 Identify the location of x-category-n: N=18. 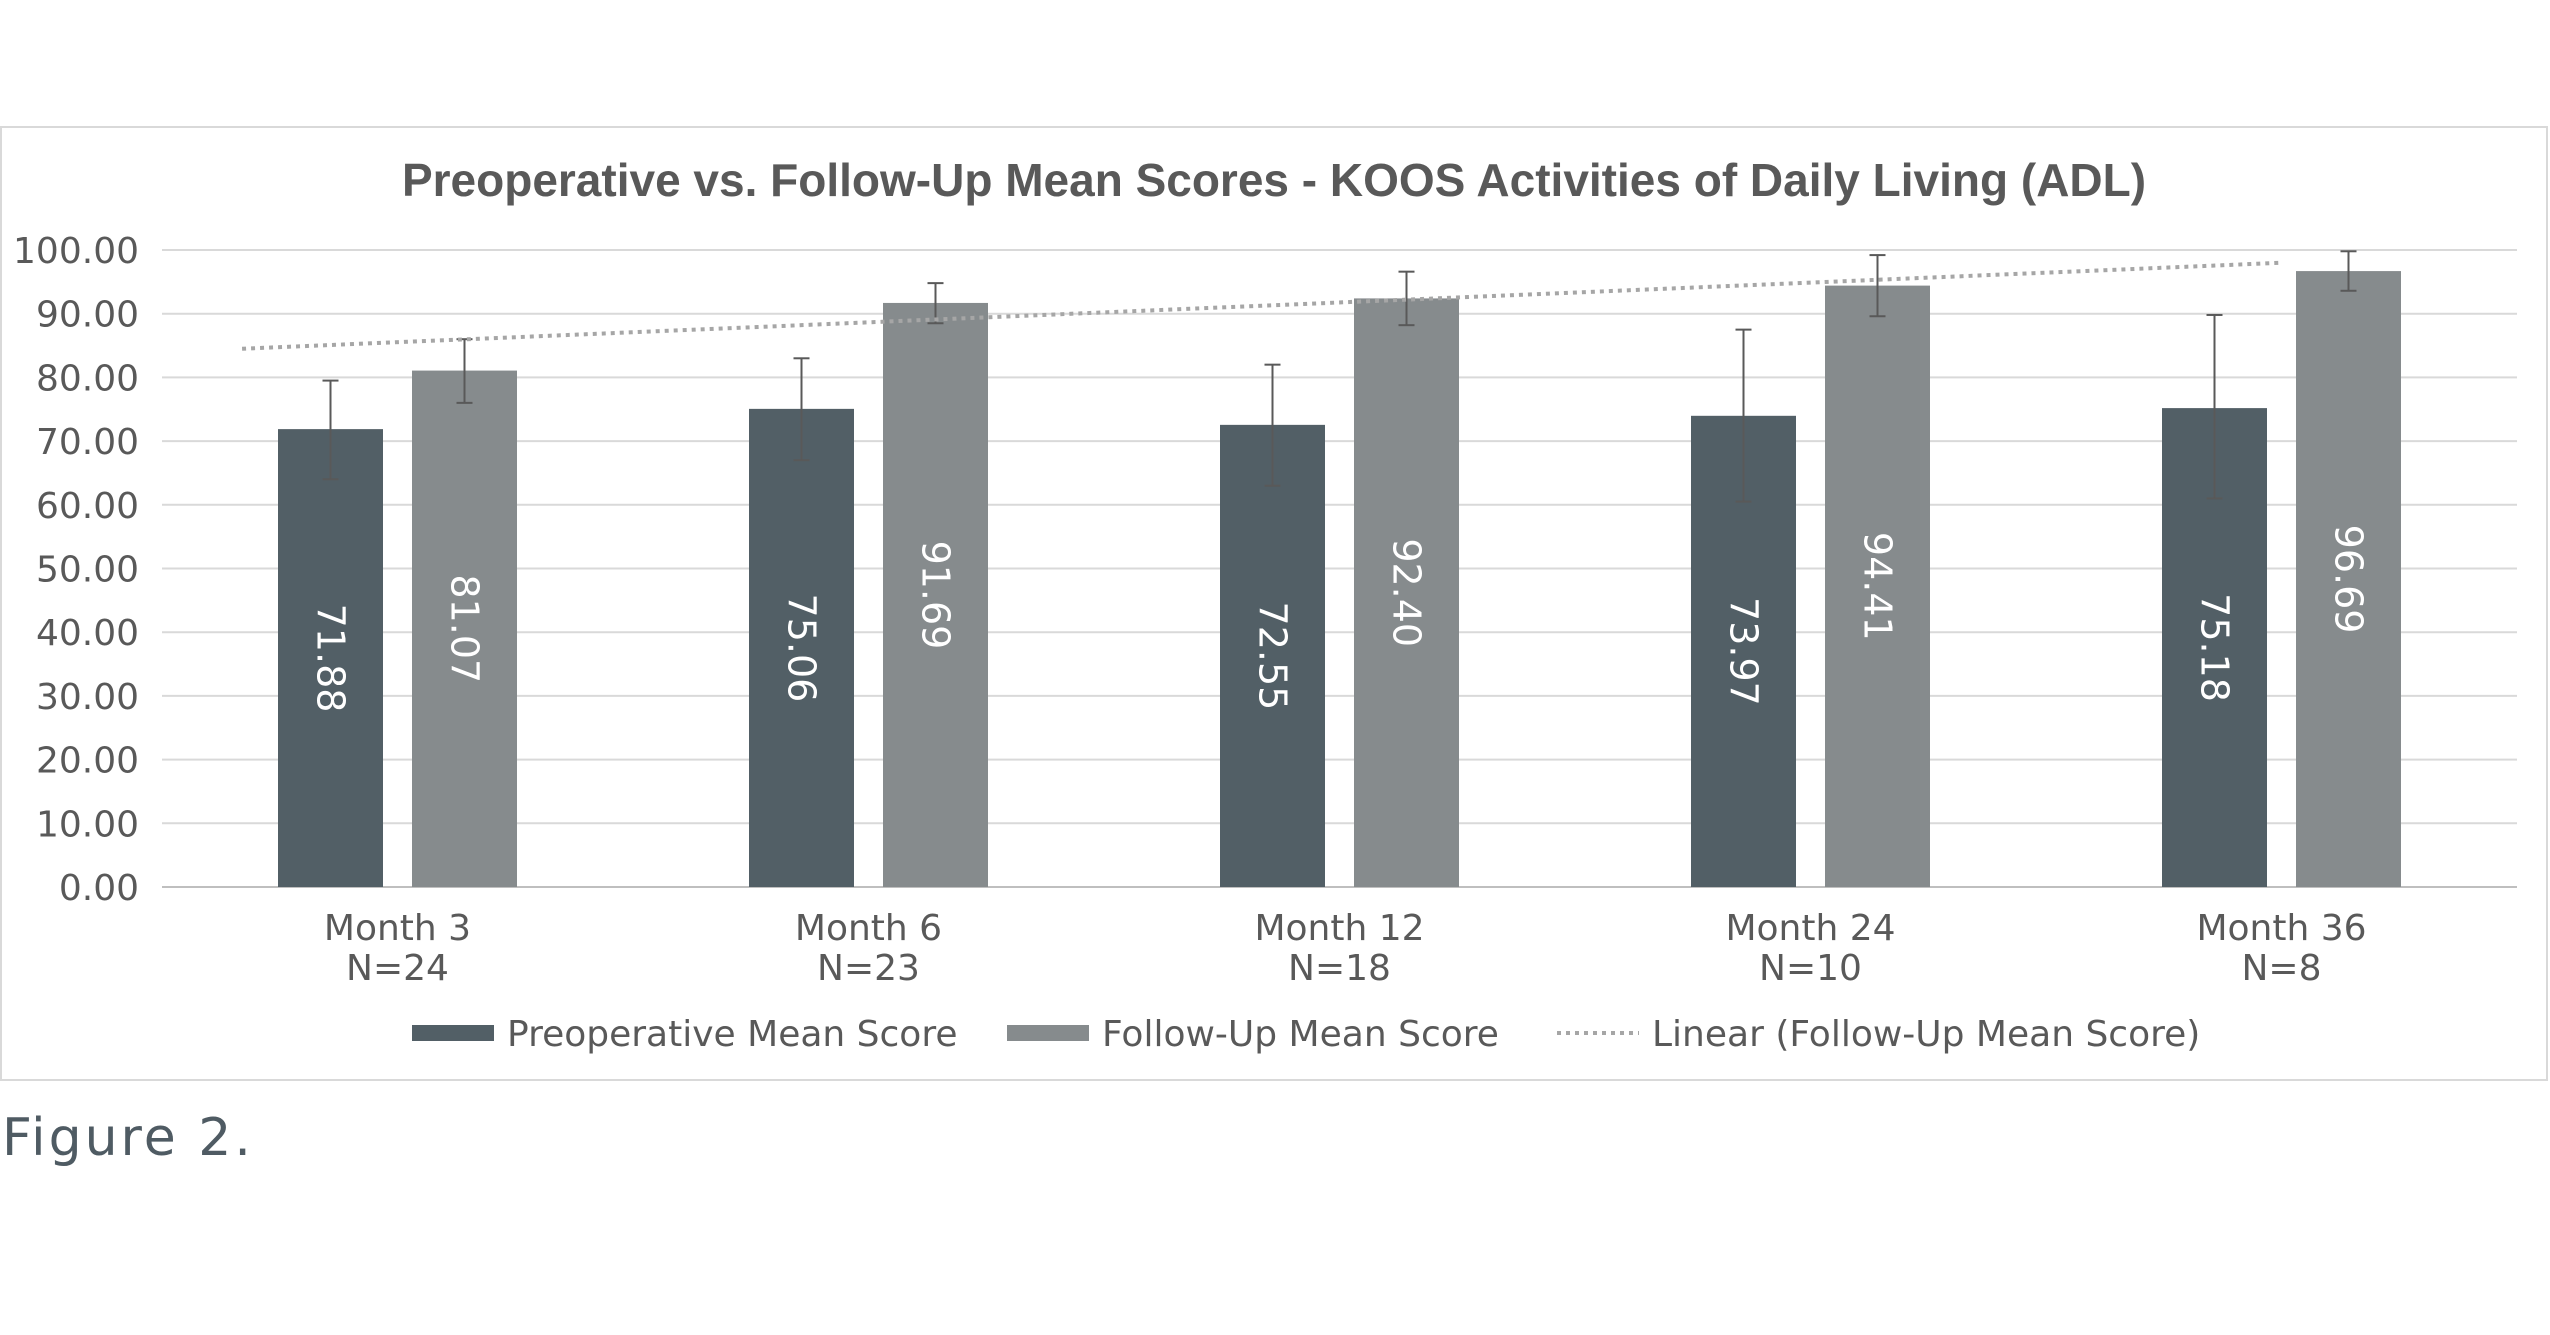
(1339, 968).